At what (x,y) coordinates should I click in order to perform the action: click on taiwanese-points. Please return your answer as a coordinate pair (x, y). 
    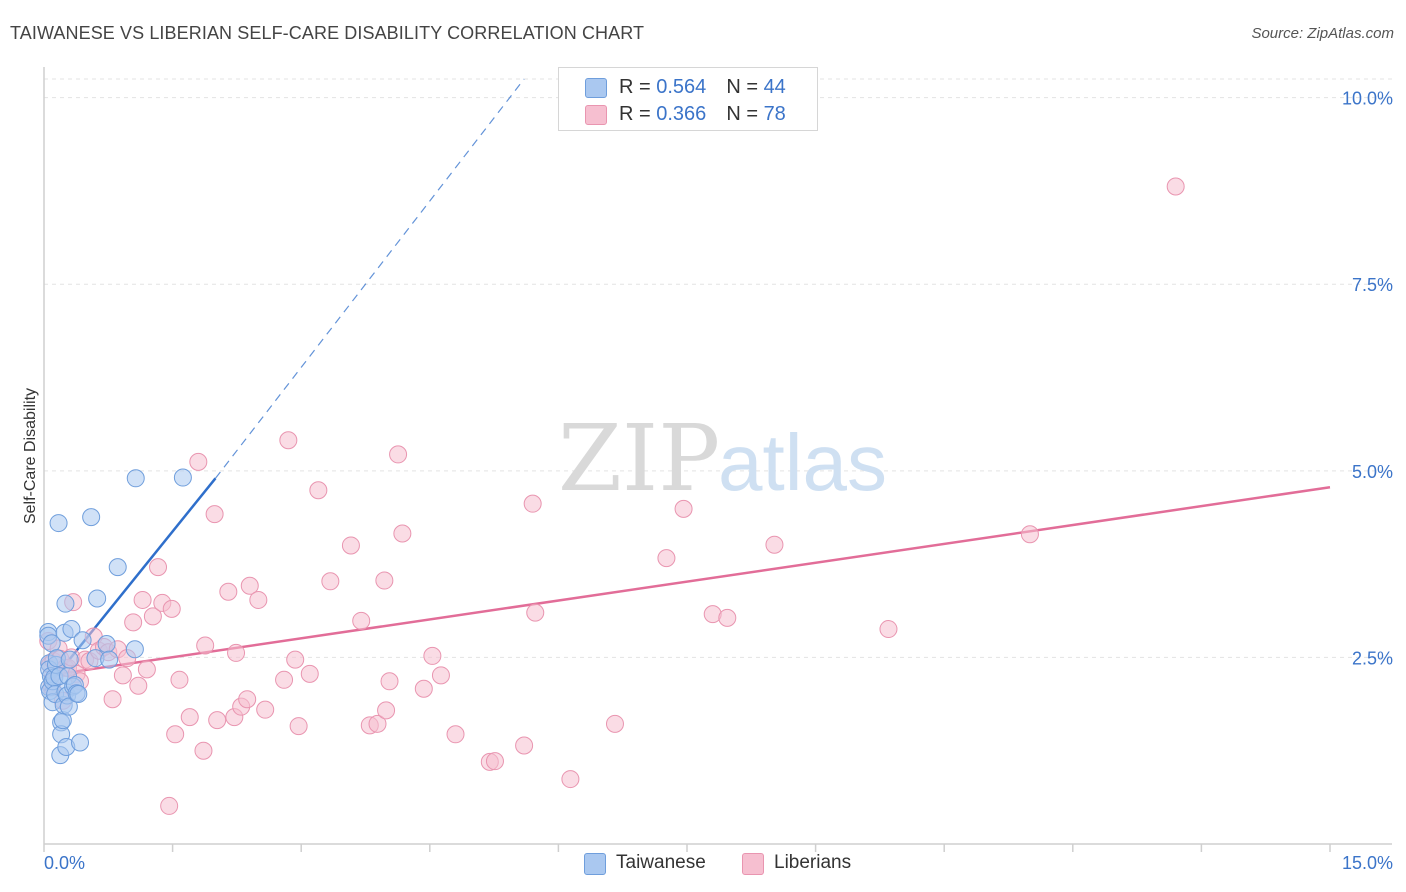
    Looking at the image, I should click on (115, 616).